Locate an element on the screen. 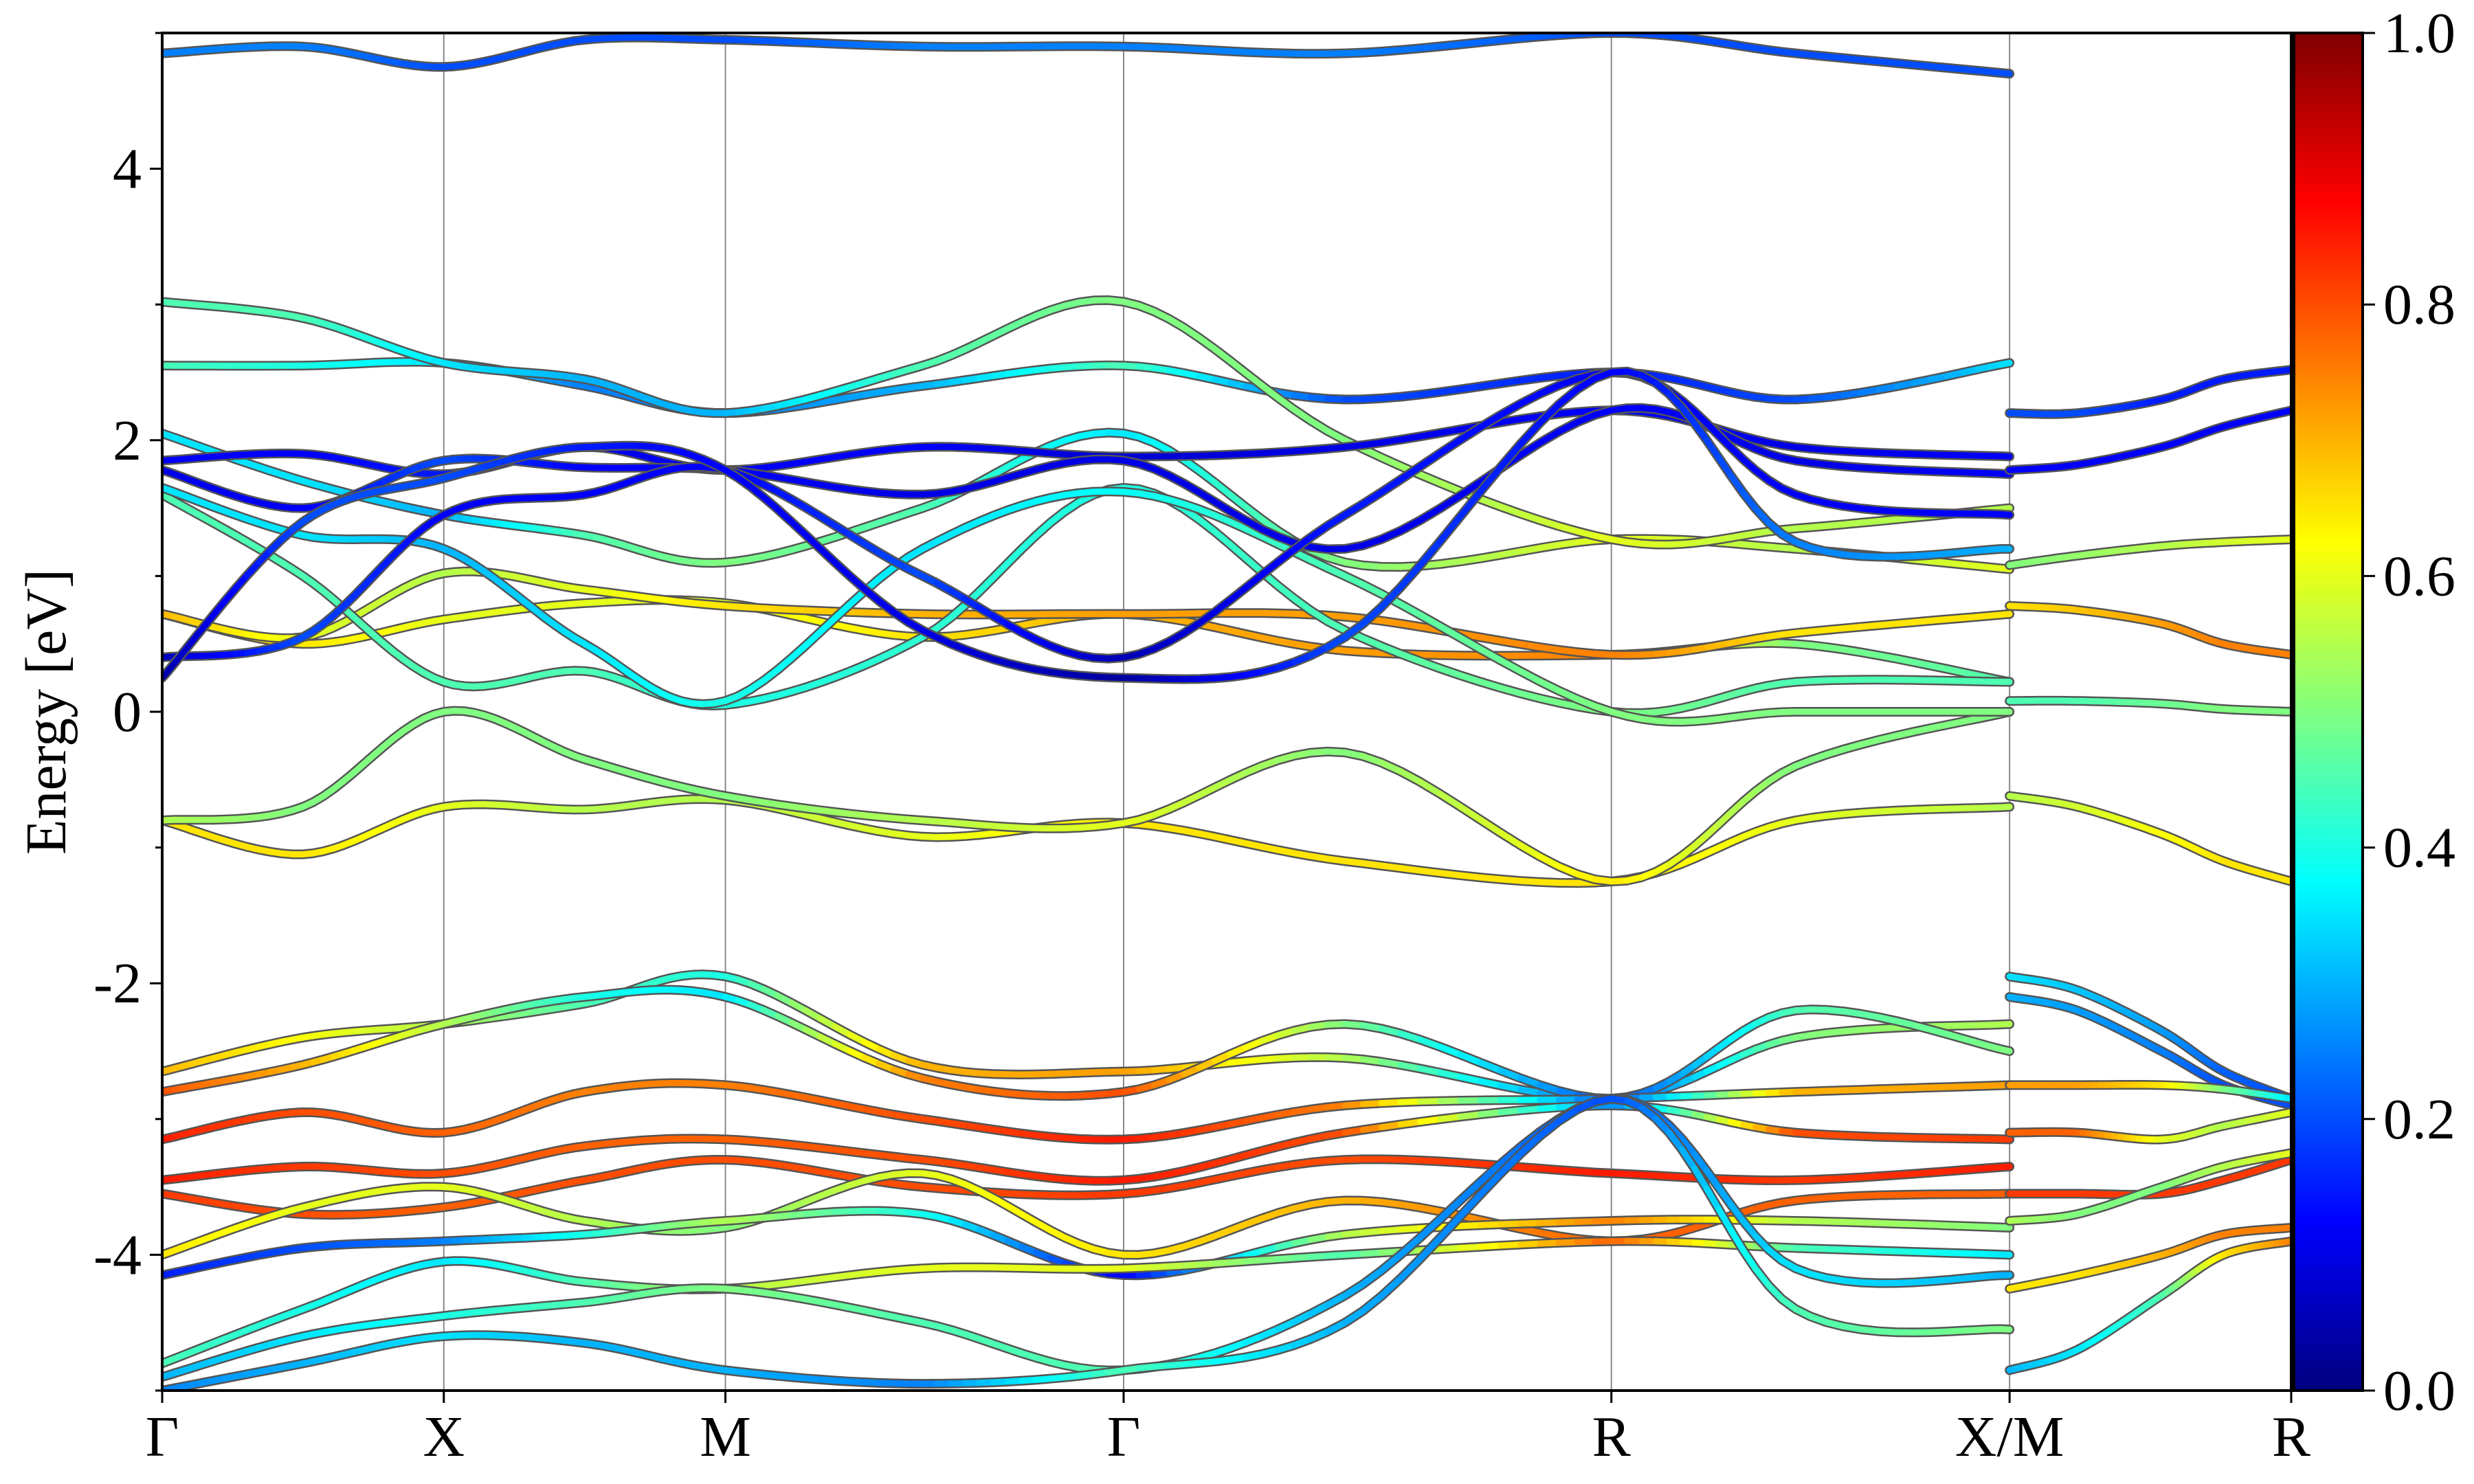 This screenshot has width=2474, height=1484. colorbar-tick-label: 0.2 is located at coordinates (2419, 1119).